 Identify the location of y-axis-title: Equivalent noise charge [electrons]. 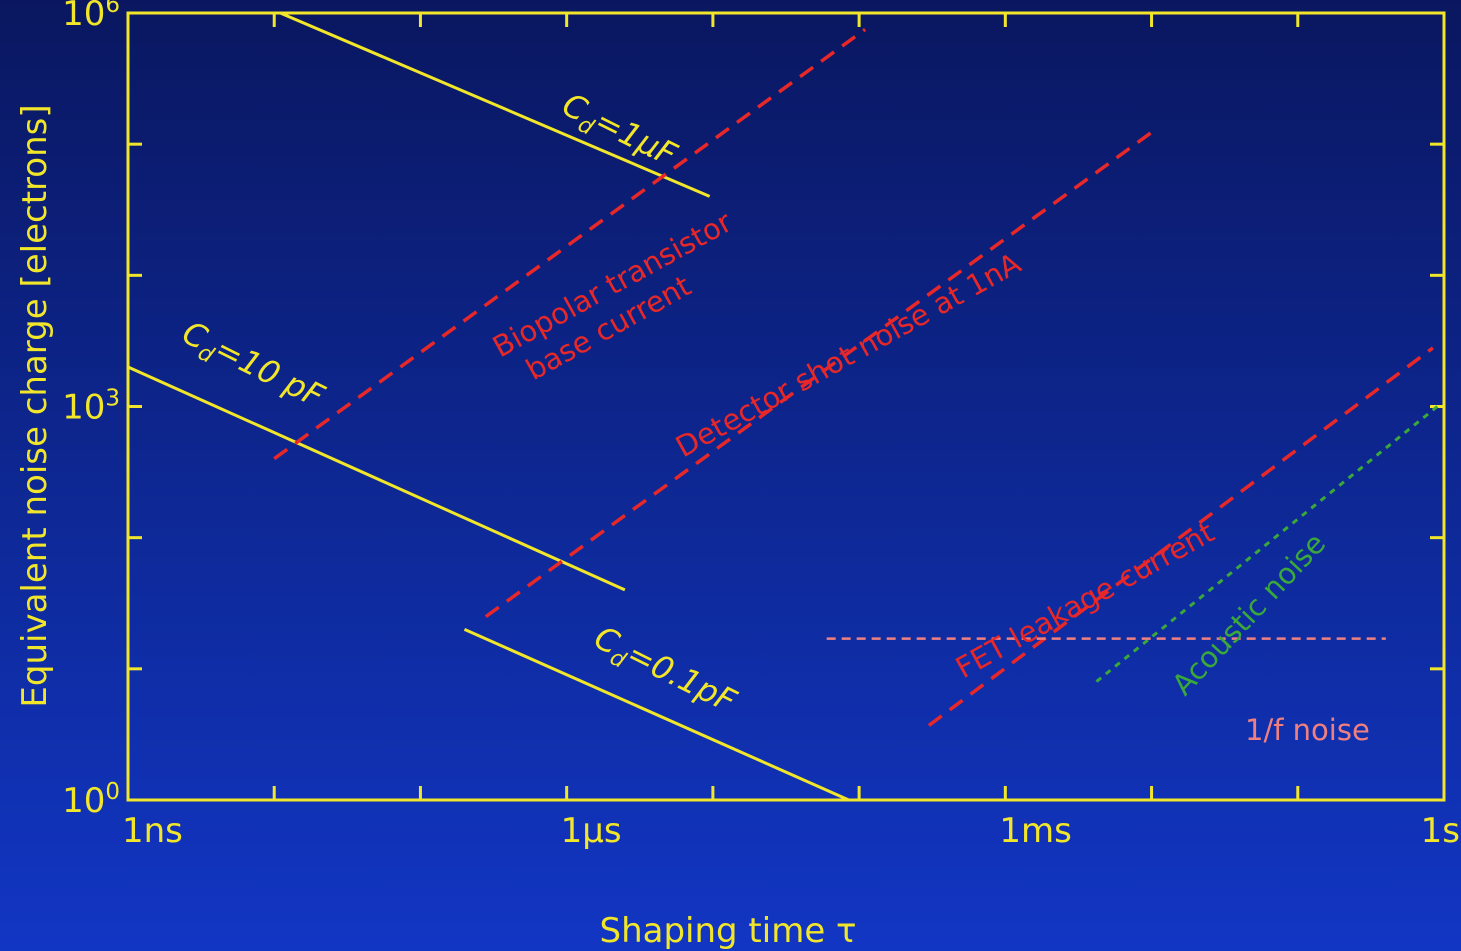
(35, 405).